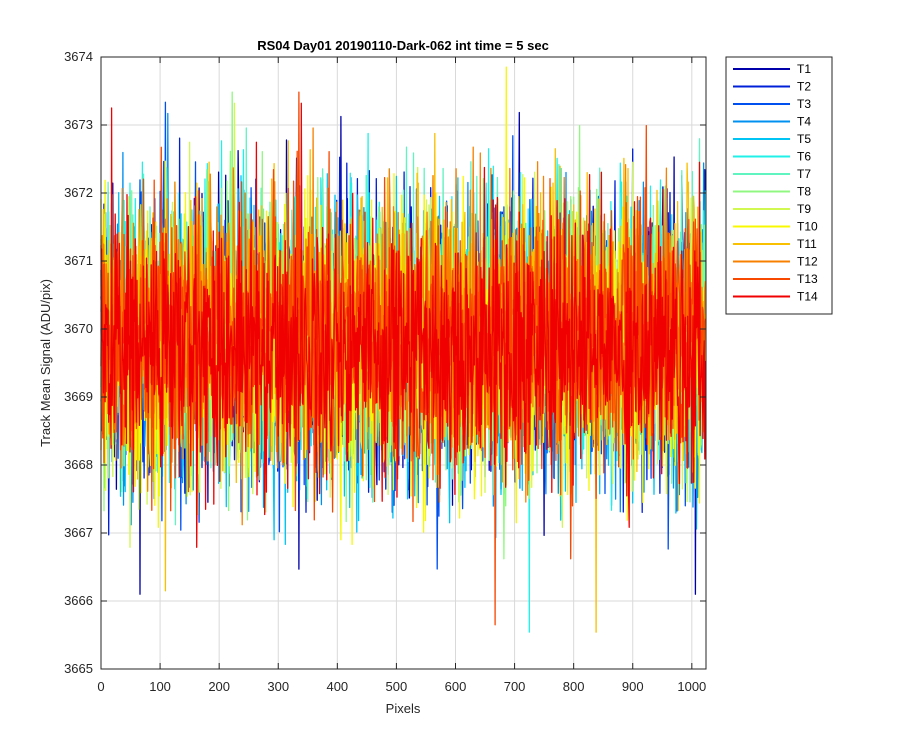  Describe the element at coordinates (804, 174) in the screenshot. I see `legend-label-t7: T7` at that location.